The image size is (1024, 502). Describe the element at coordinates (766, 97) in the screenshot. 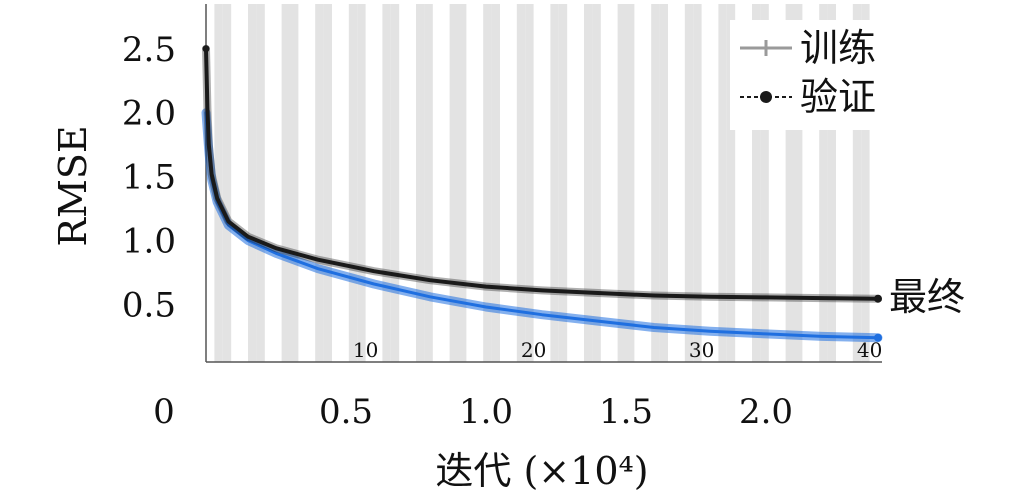

I see `legend-marker-val` at that location.